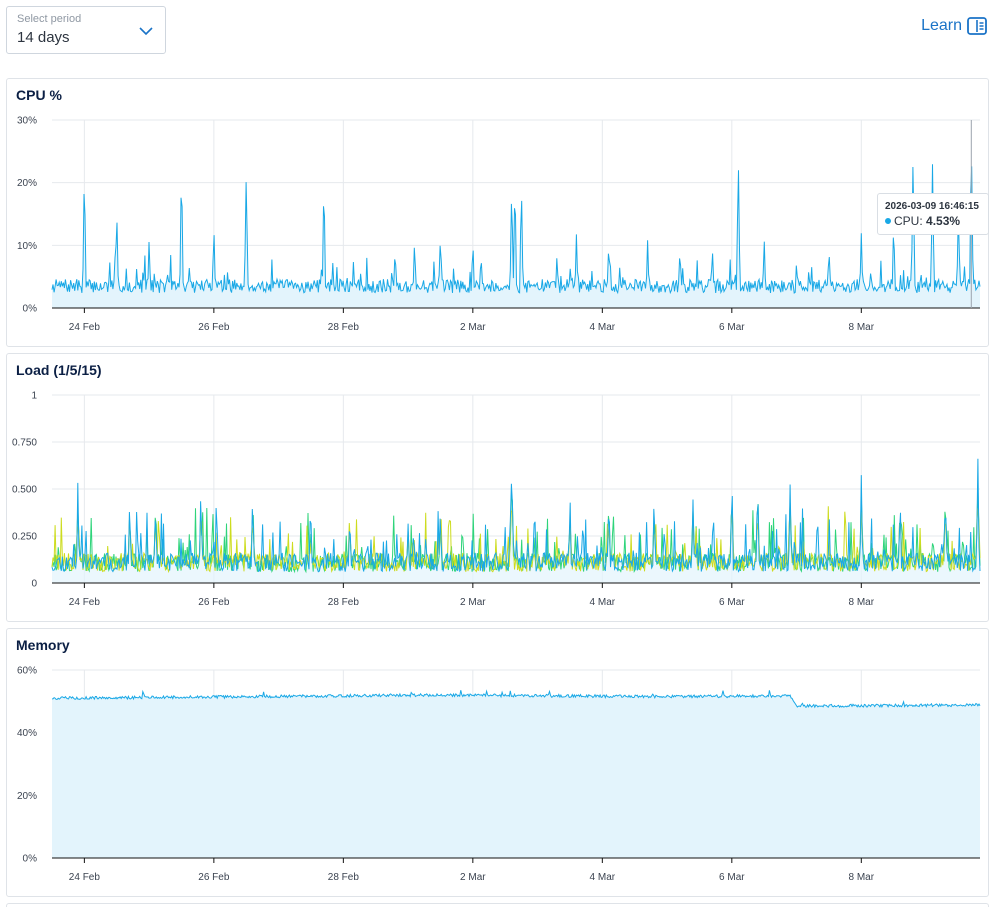 The width and height of the screenshot is (1001, 907). Describe the element at coordinates (977, 26) in the screenshot. I see `document-icon` at that location.